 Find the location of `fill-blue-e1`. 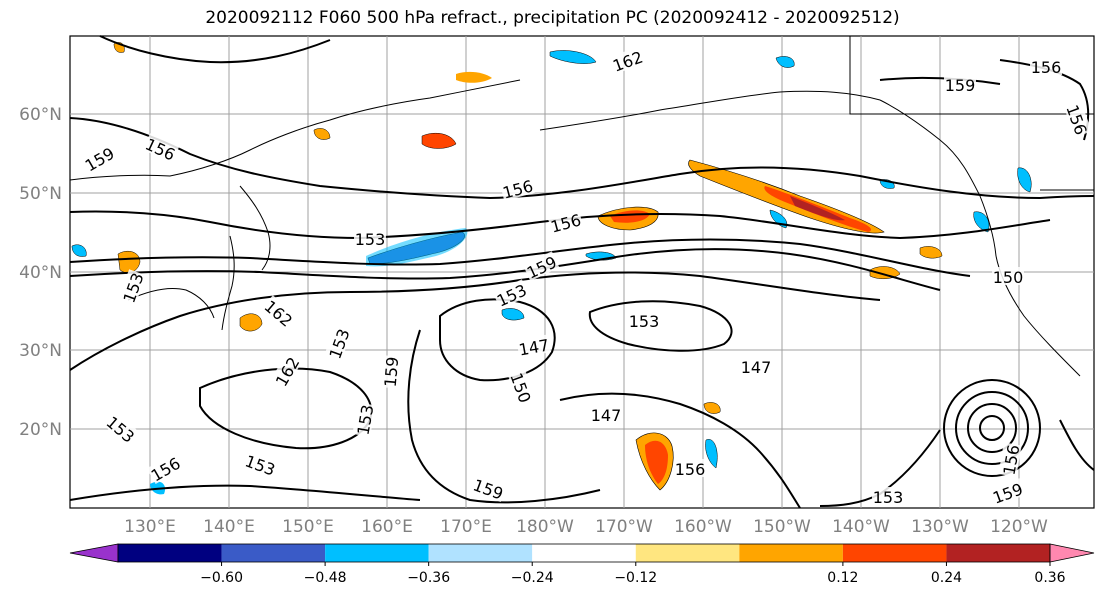

fill-blue-e1 is located at coordinates (1024, 180).